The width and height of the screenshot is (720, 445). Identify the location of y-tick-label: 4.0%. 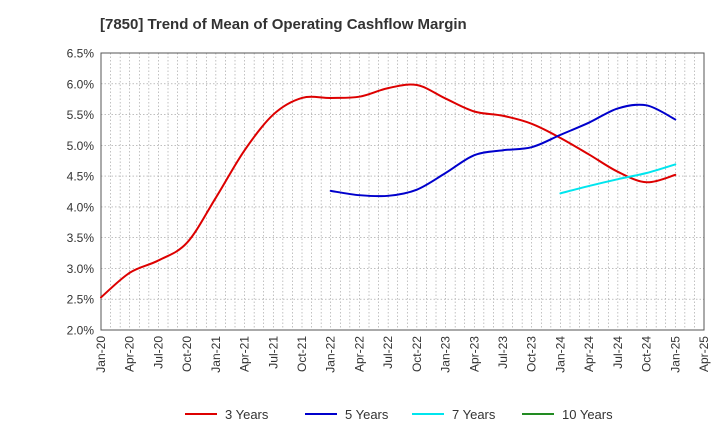
(81, 207).